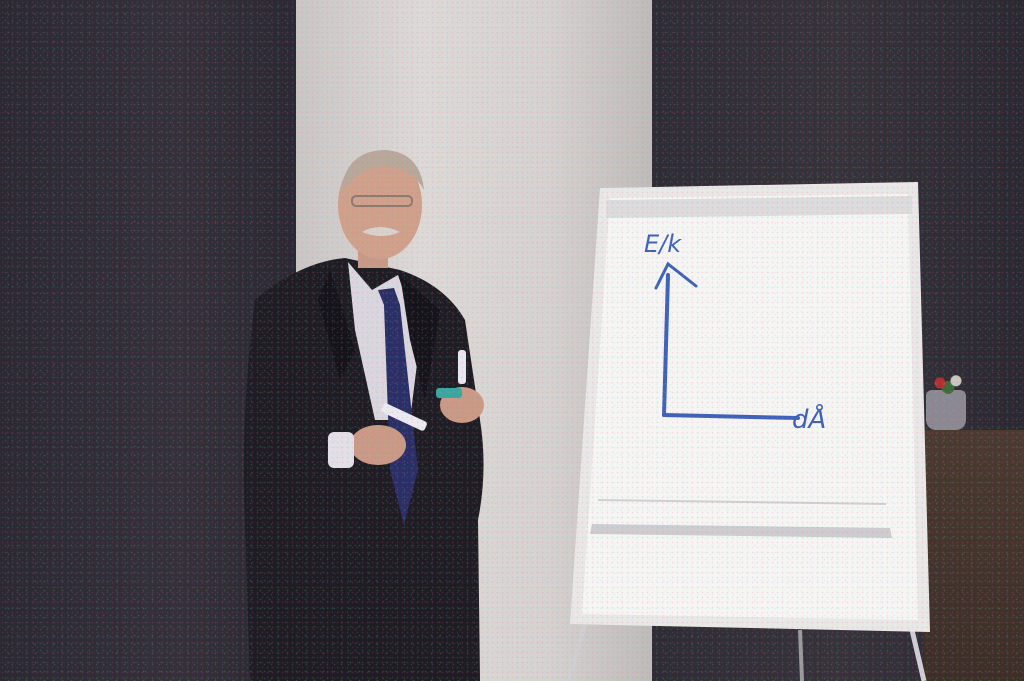  I want to click on necktie, so click(398, 406).